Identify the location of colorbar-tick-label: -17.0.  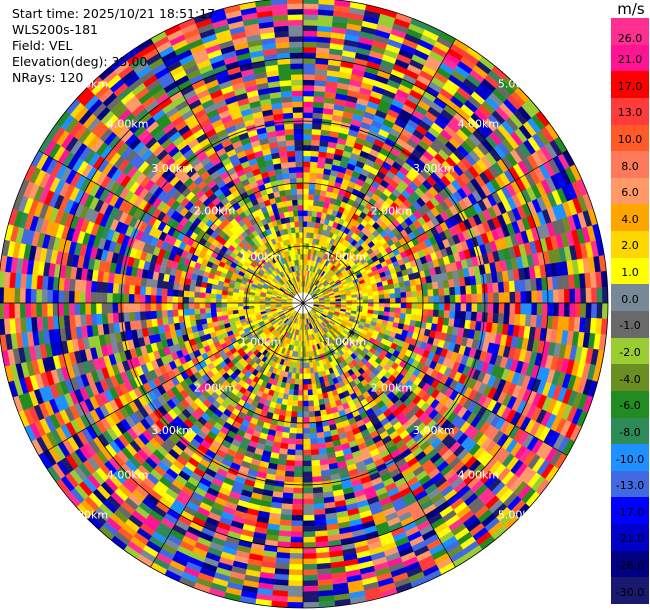
(630, 512).